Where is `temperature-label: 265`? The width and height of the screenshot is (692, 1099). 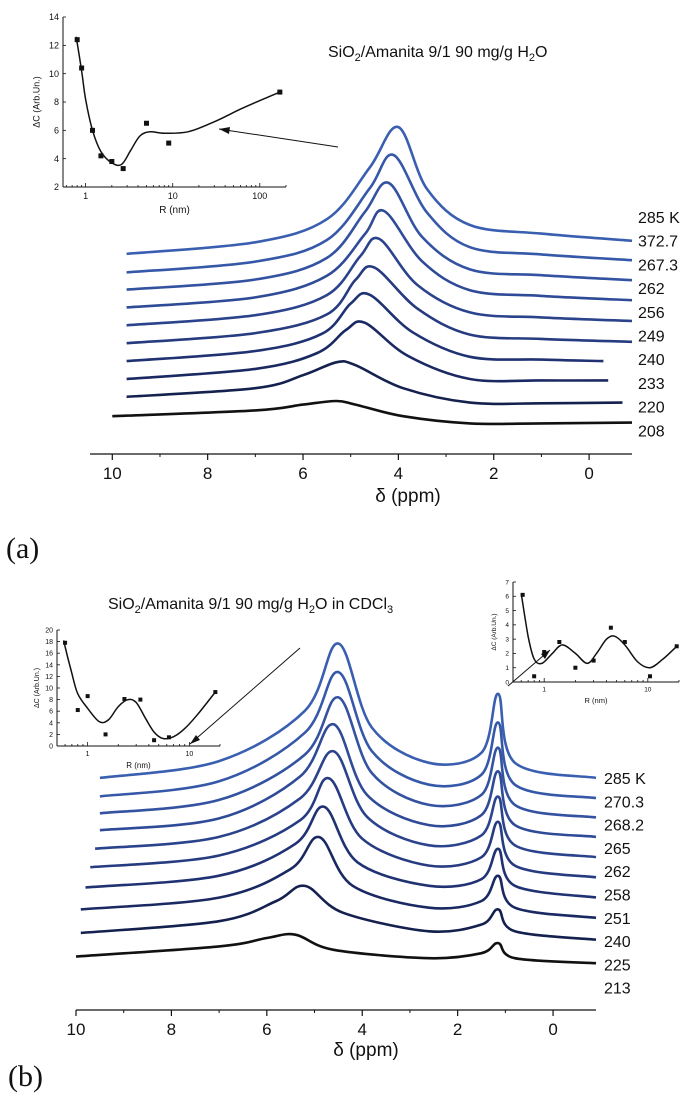
temperature-label: 265 is located at coordinates (617, 849).